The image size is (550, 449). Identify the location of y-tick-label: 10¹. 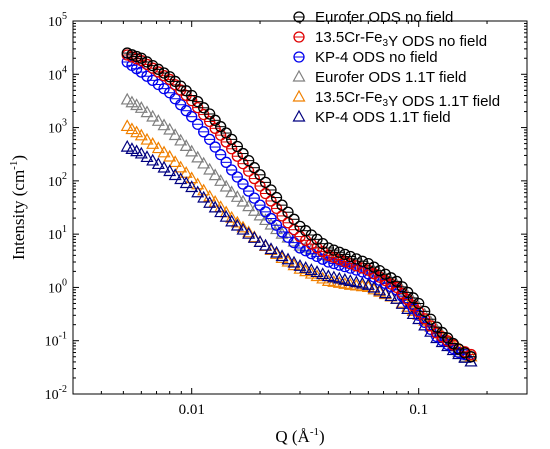
(57, 233).